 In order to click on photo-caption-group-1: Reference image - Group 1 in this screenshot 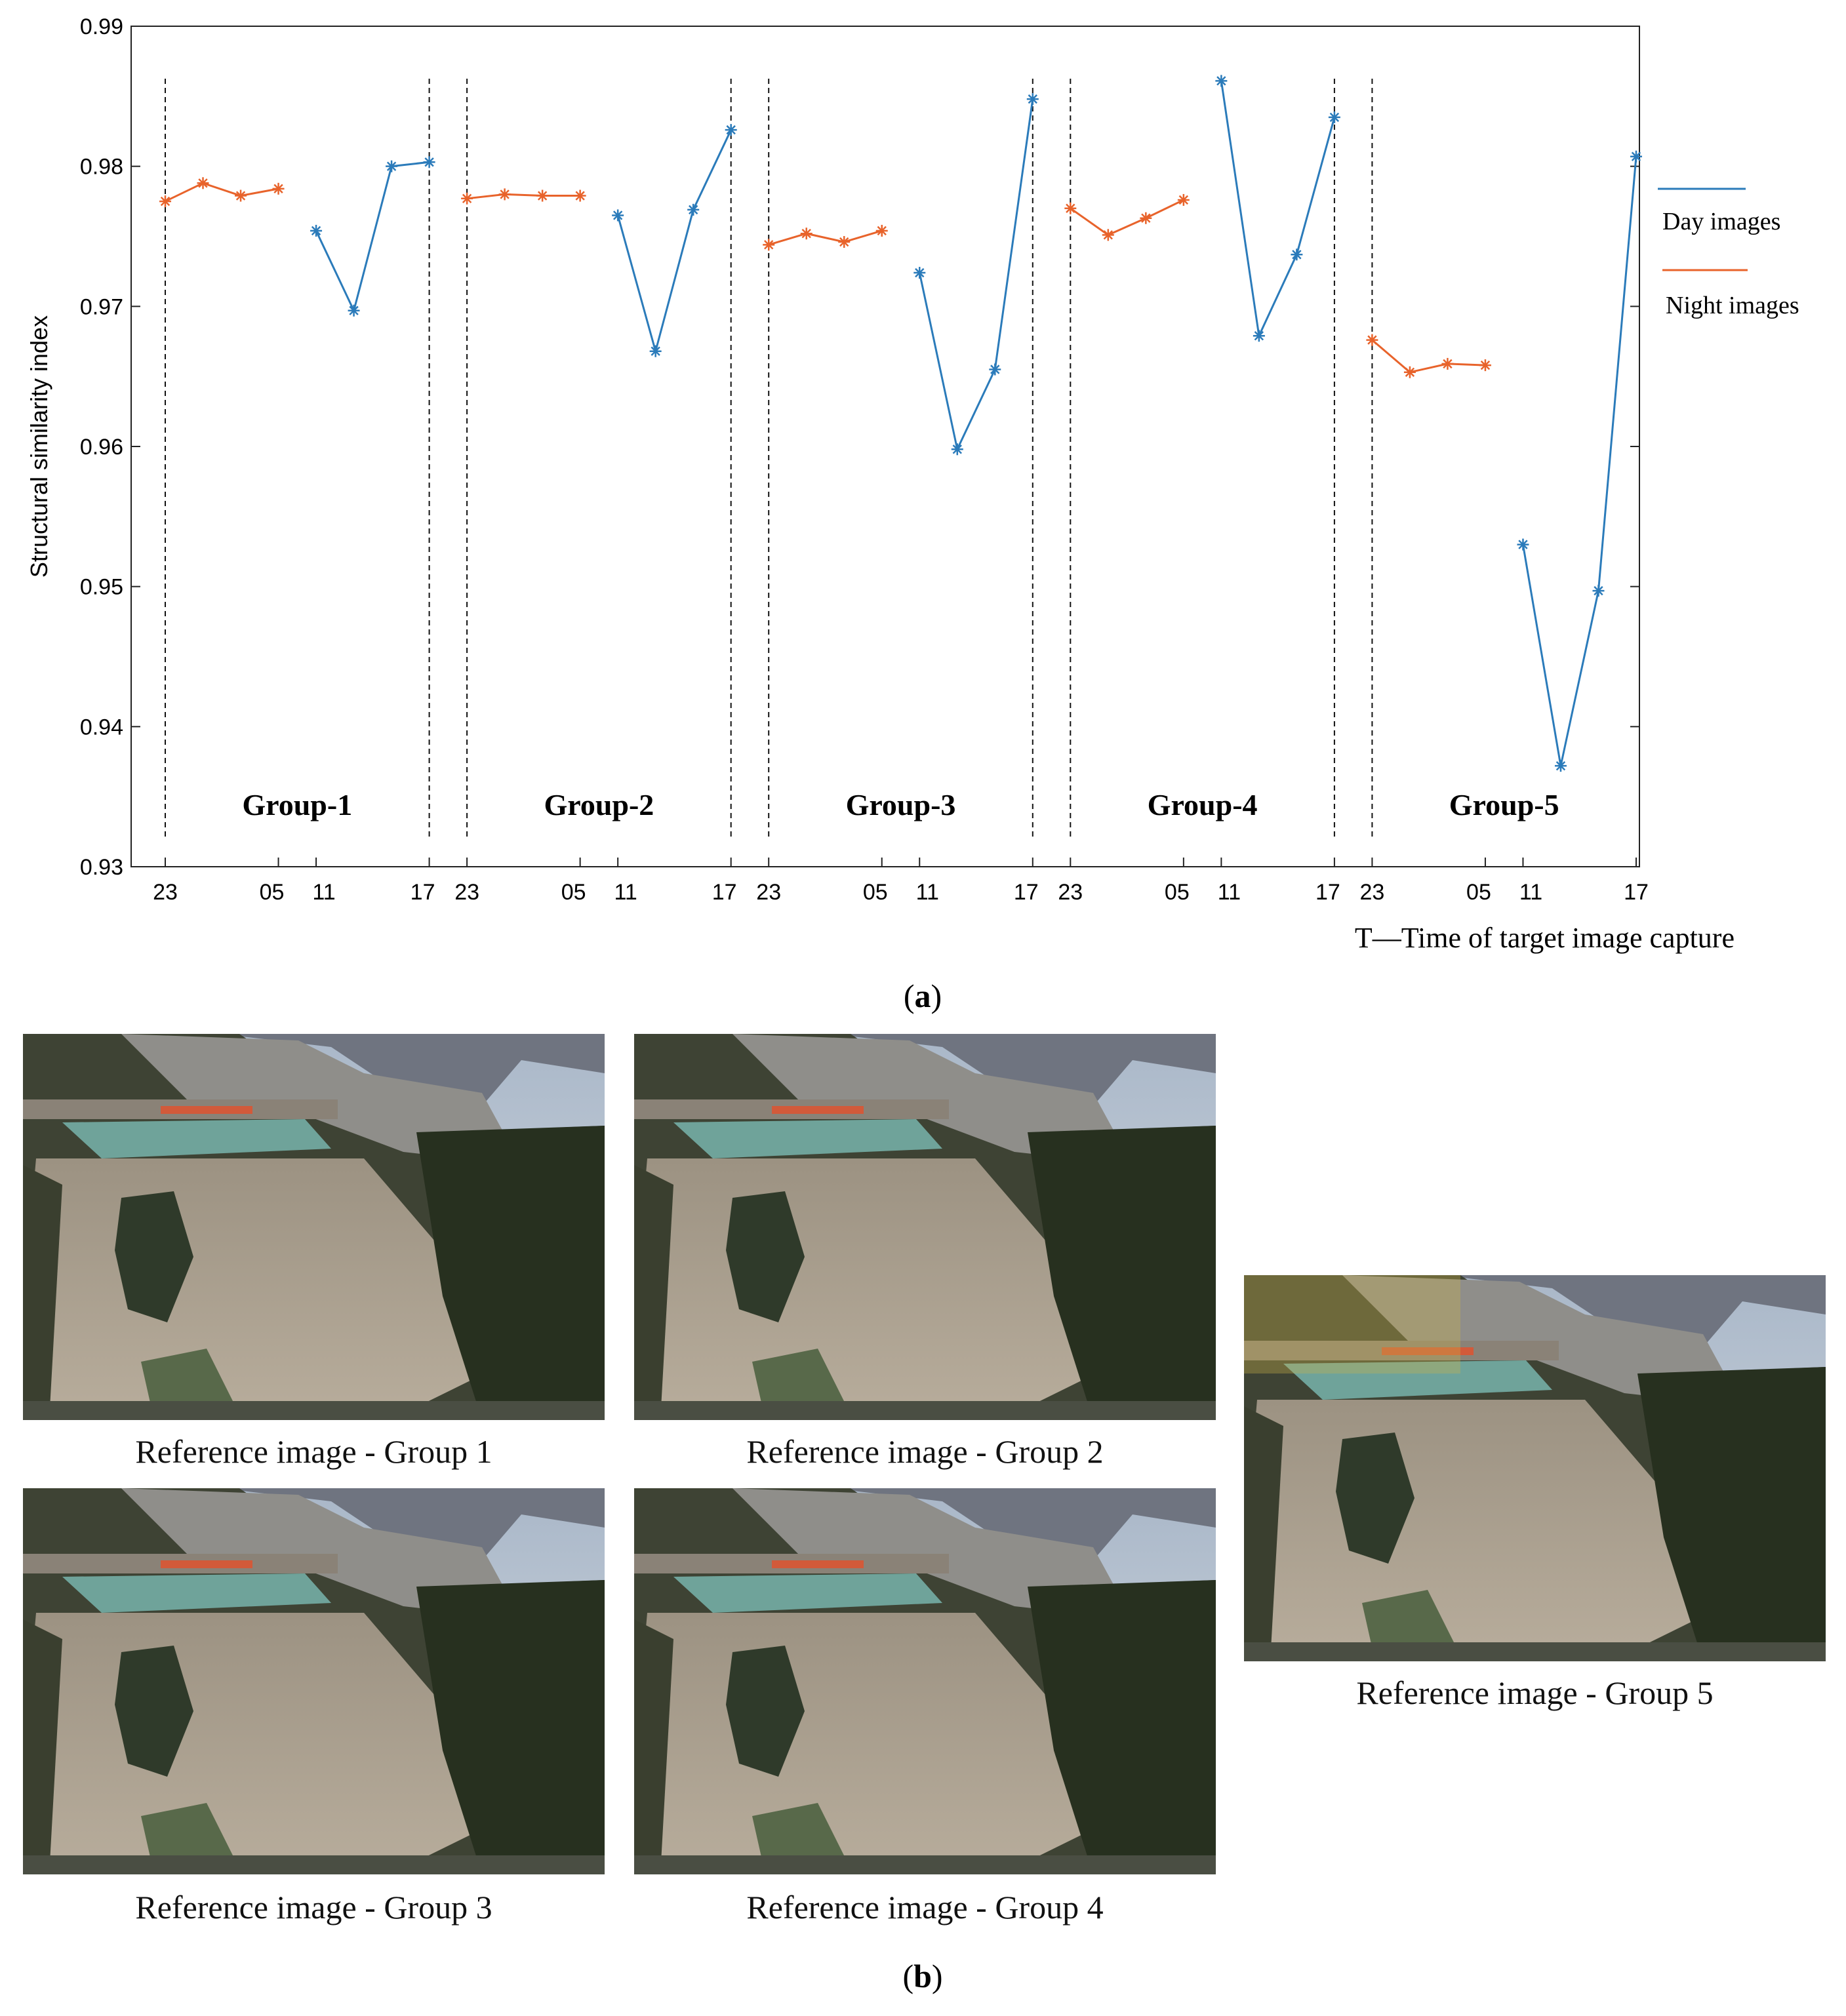, I will do `click(313, 1452)`.